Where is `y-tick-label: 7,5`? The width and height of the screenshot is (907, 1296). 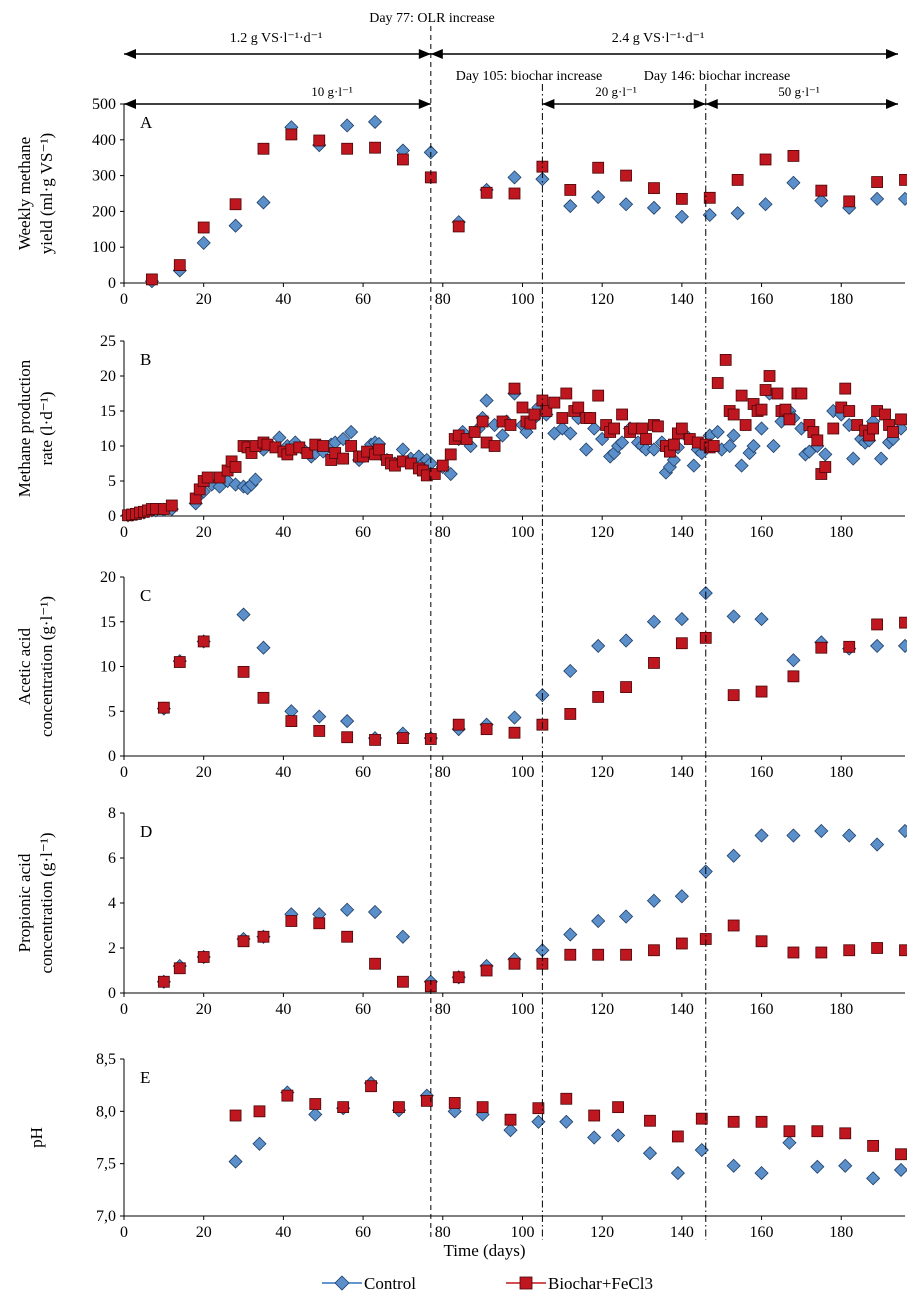 y-tick-label: 7,5 is located at coordinates (106, 1164).